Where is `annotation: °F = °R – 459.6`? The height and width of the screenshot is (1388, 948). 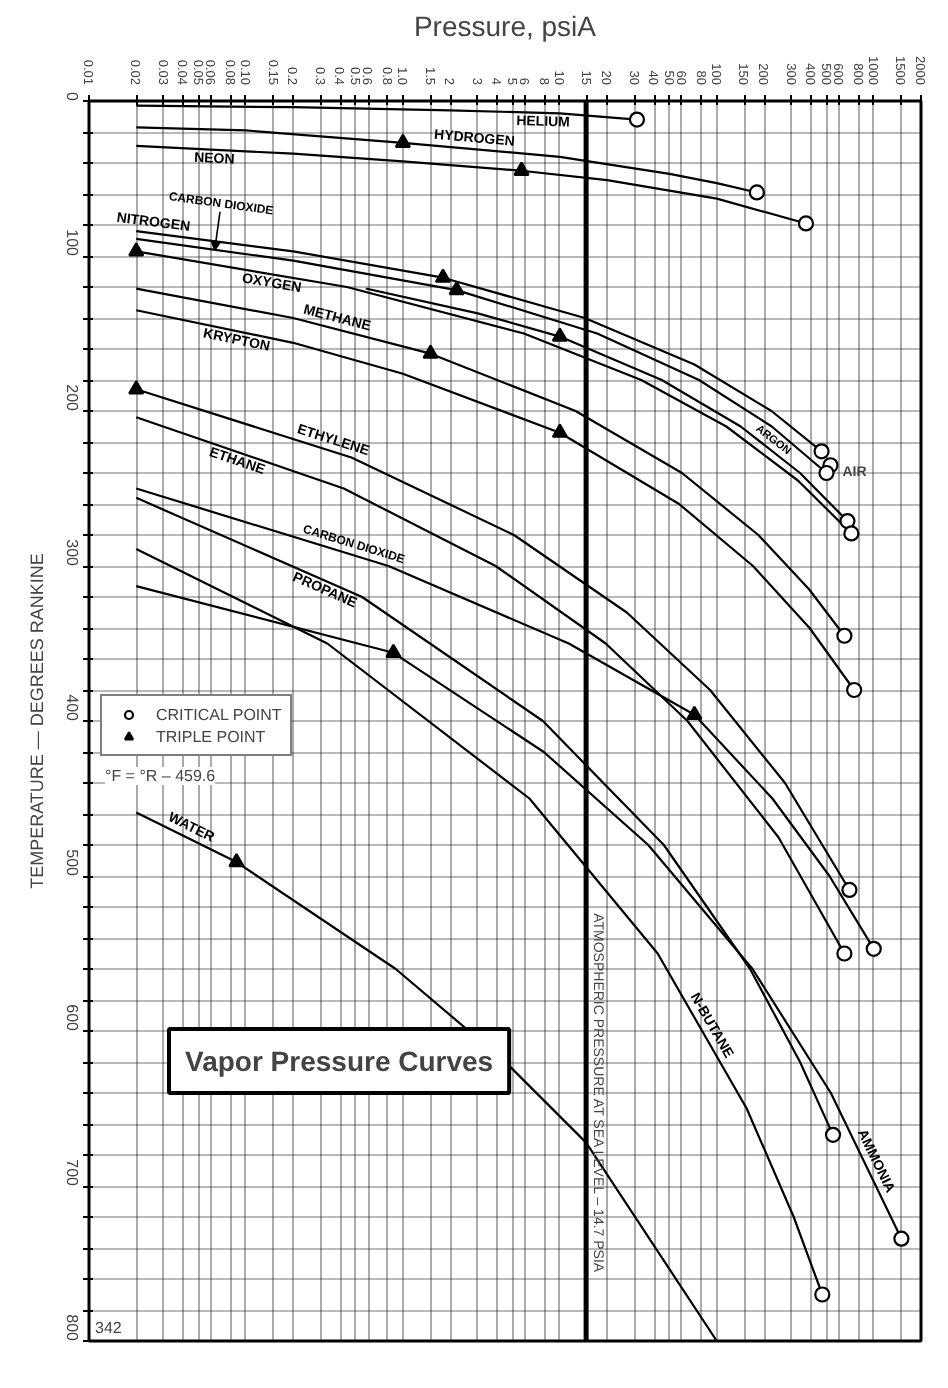 annotation: °F = °R – 459.6 is located at coordinates (161, 776).